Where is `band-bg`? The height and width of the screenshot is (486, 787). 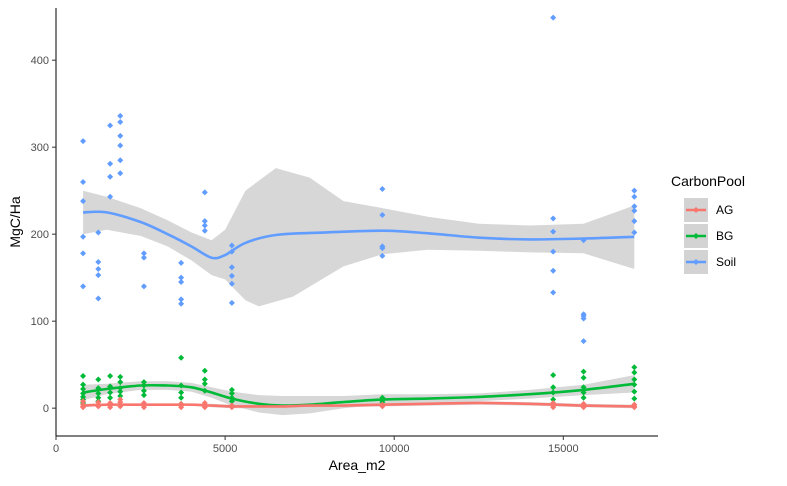
band-bg is located at coordinates (359, 395).